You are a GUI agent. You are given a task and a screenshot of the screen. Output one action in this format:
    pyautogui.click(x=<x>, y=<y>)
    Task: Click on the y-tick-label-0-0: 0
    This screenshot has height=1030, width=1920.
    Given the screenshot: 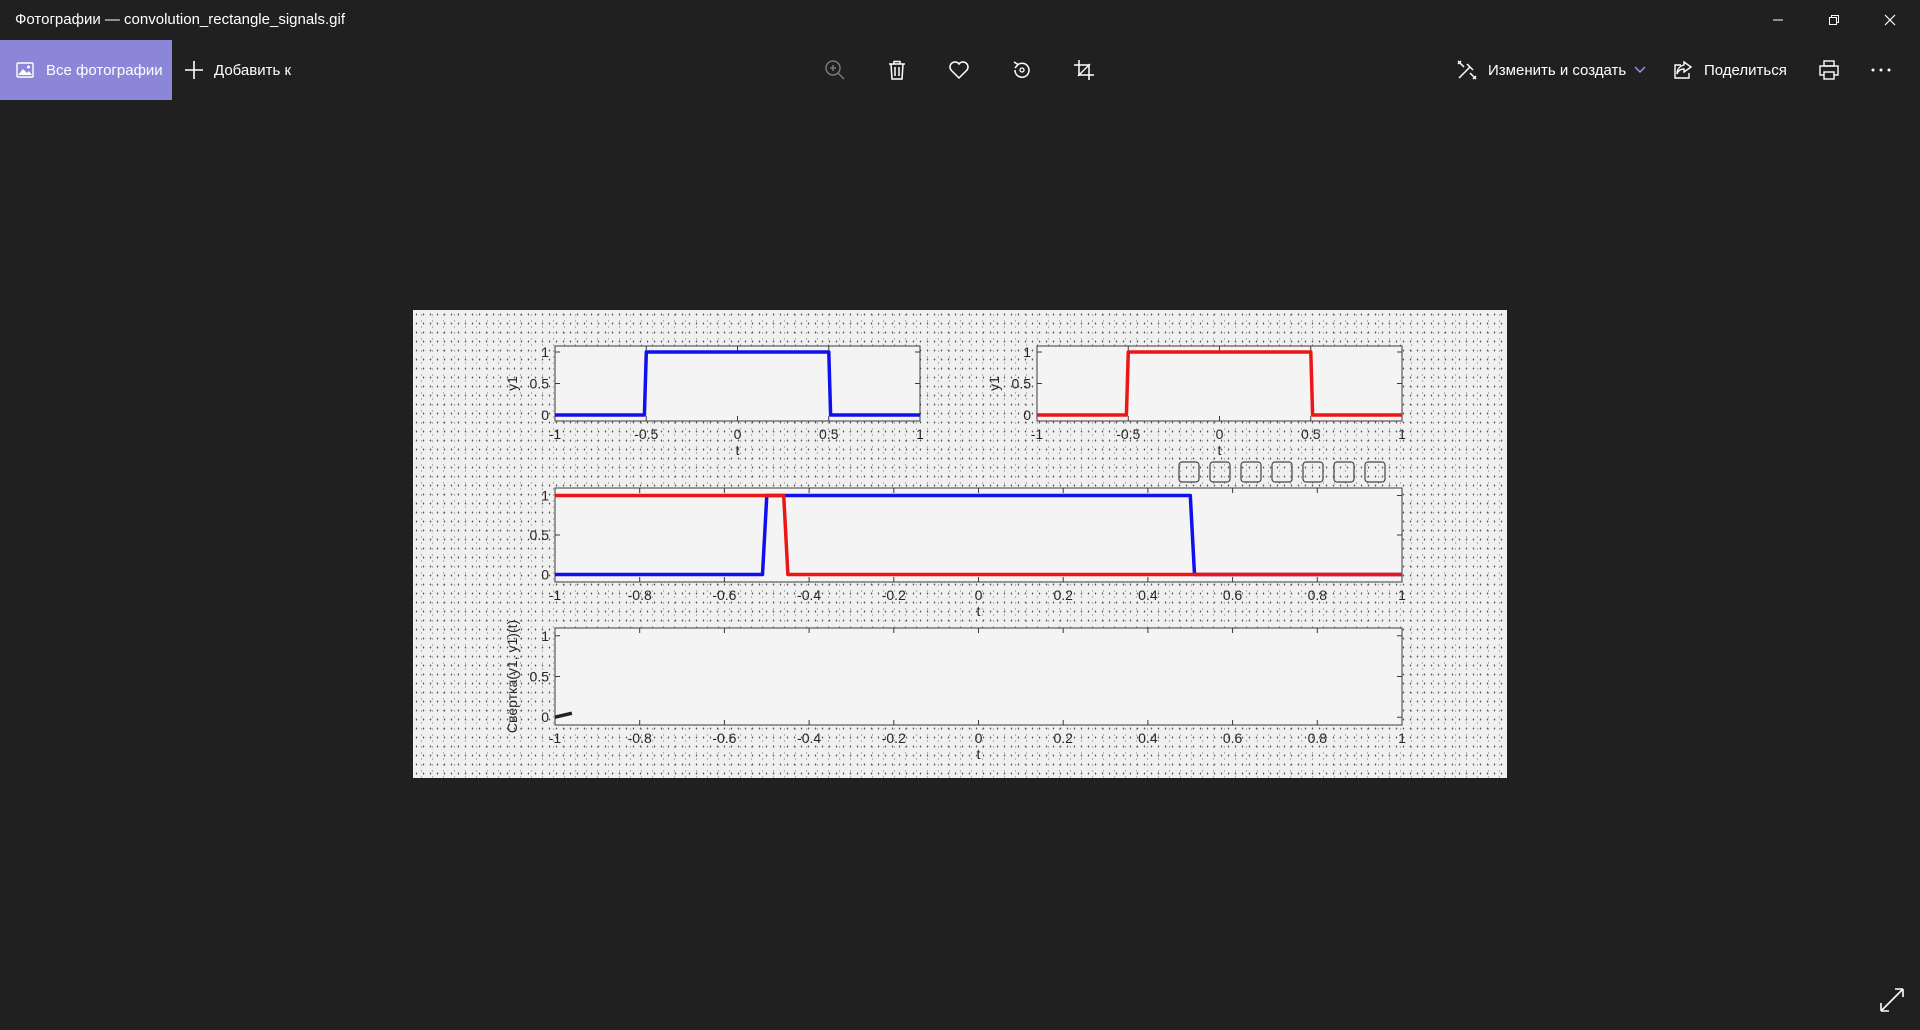 What is the action you would take?
    pyautogui.click(x=545, y=415)
    